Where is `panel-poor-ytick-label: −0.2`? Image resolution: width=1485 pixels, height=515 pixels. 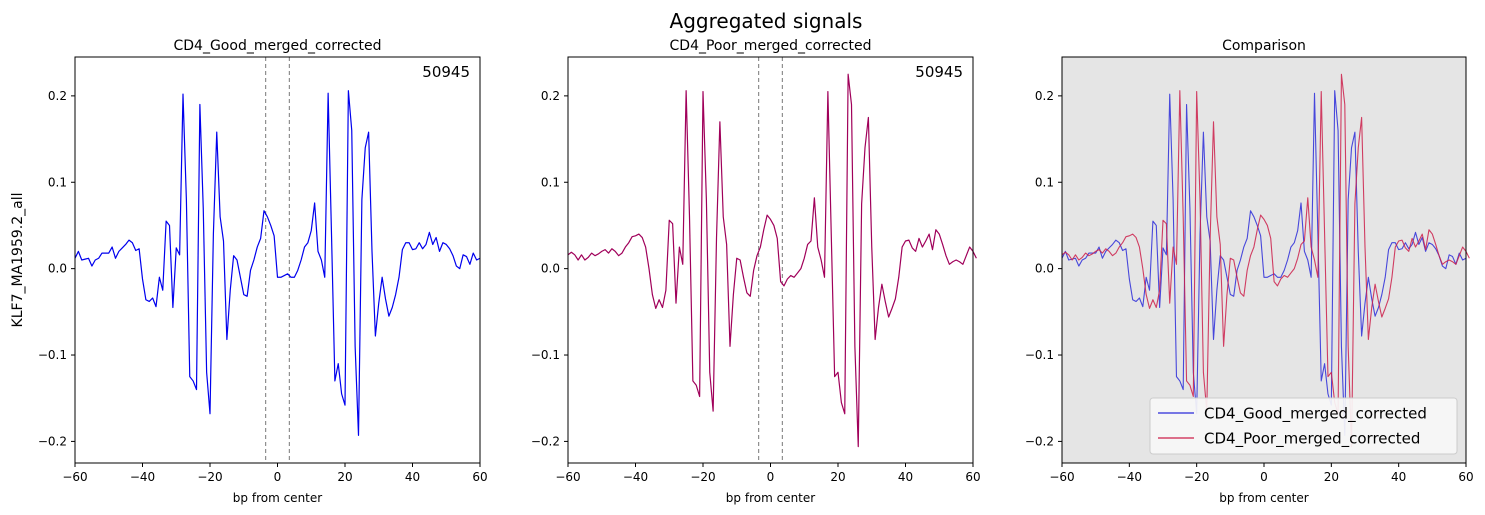 panel-poor-ytick-label: −0.2 is located at coordinates (545, 441).